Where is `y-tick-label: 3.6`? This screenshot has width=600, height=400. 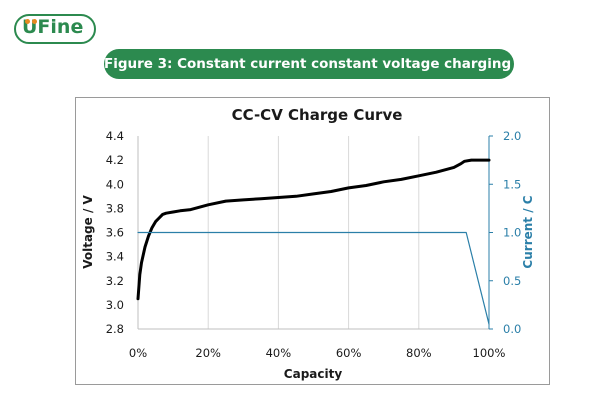 y-tick-label: 3.6 is located at coordinates (115, 233).